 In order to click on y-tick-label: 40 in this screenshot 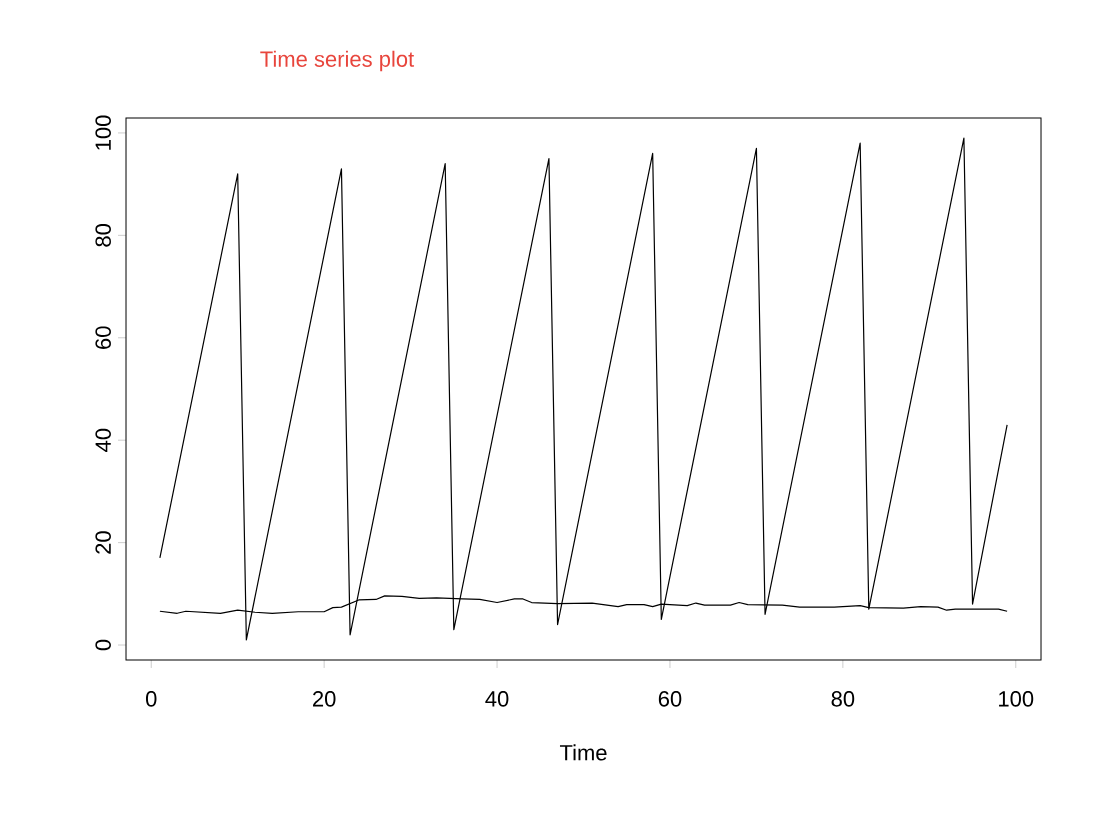, I will do `click(103, 440)`.